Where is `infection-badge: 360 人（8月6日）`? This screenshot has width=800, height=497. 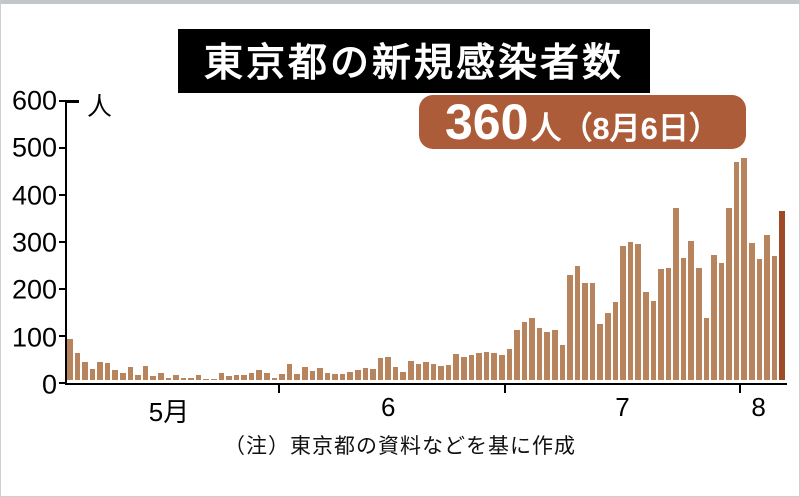
infection-badge: 360 人（8月6日） is located at coordinates (582, 122).